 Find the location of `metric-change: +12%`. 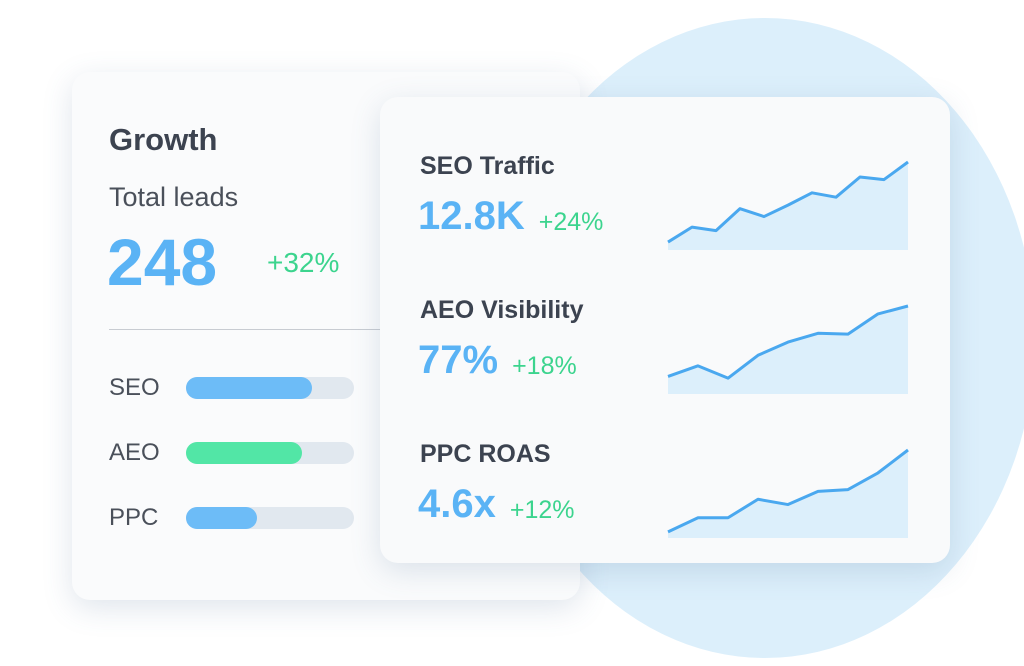

metric-change: +12% is located at coordinates (542, 510).